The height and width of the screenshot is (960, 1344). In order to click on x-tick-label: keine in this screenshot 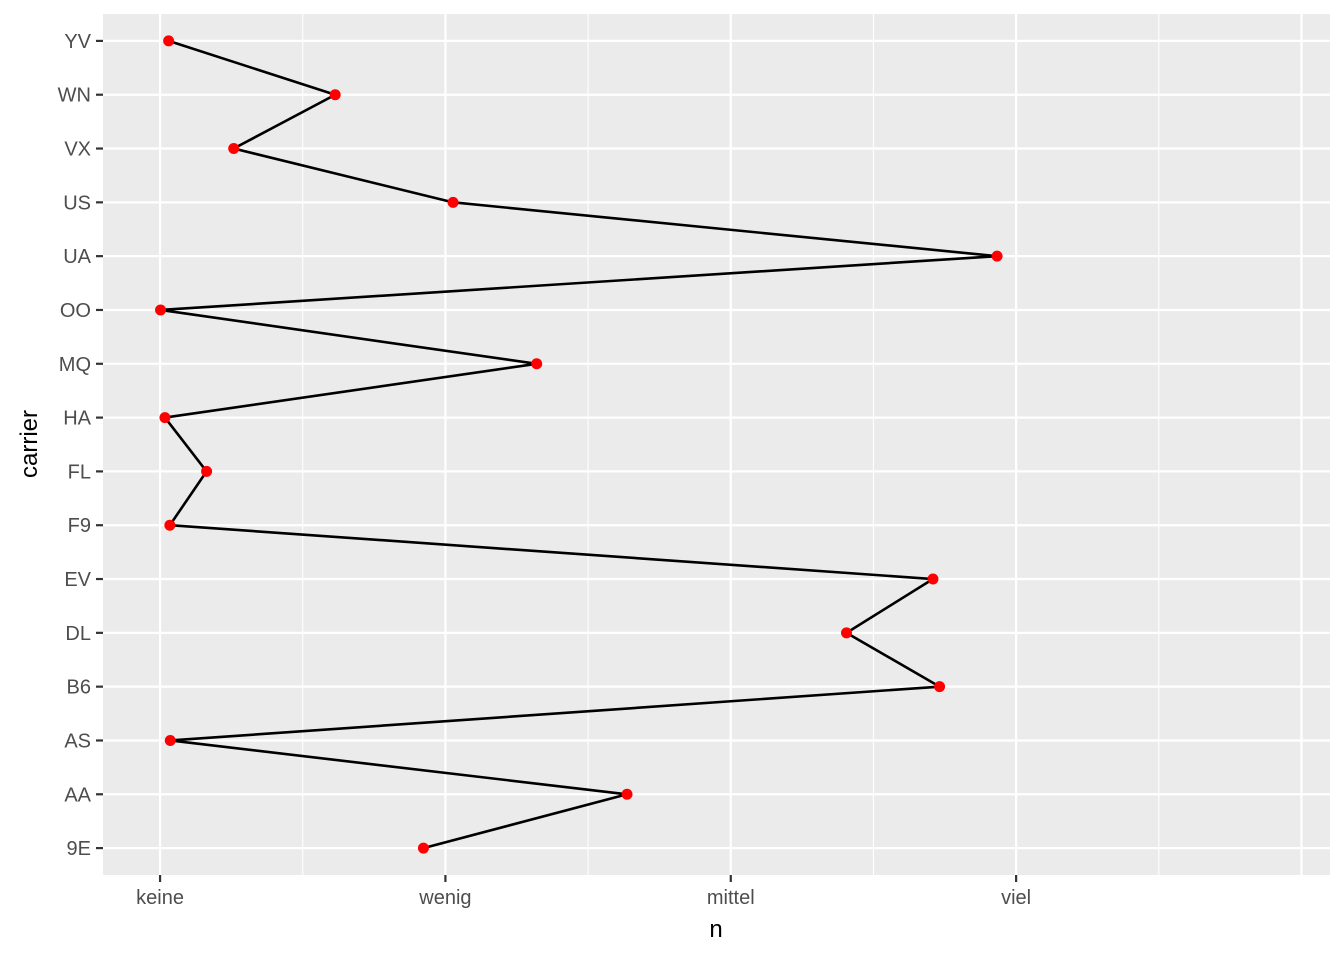, I will do `click(160, 898)`.